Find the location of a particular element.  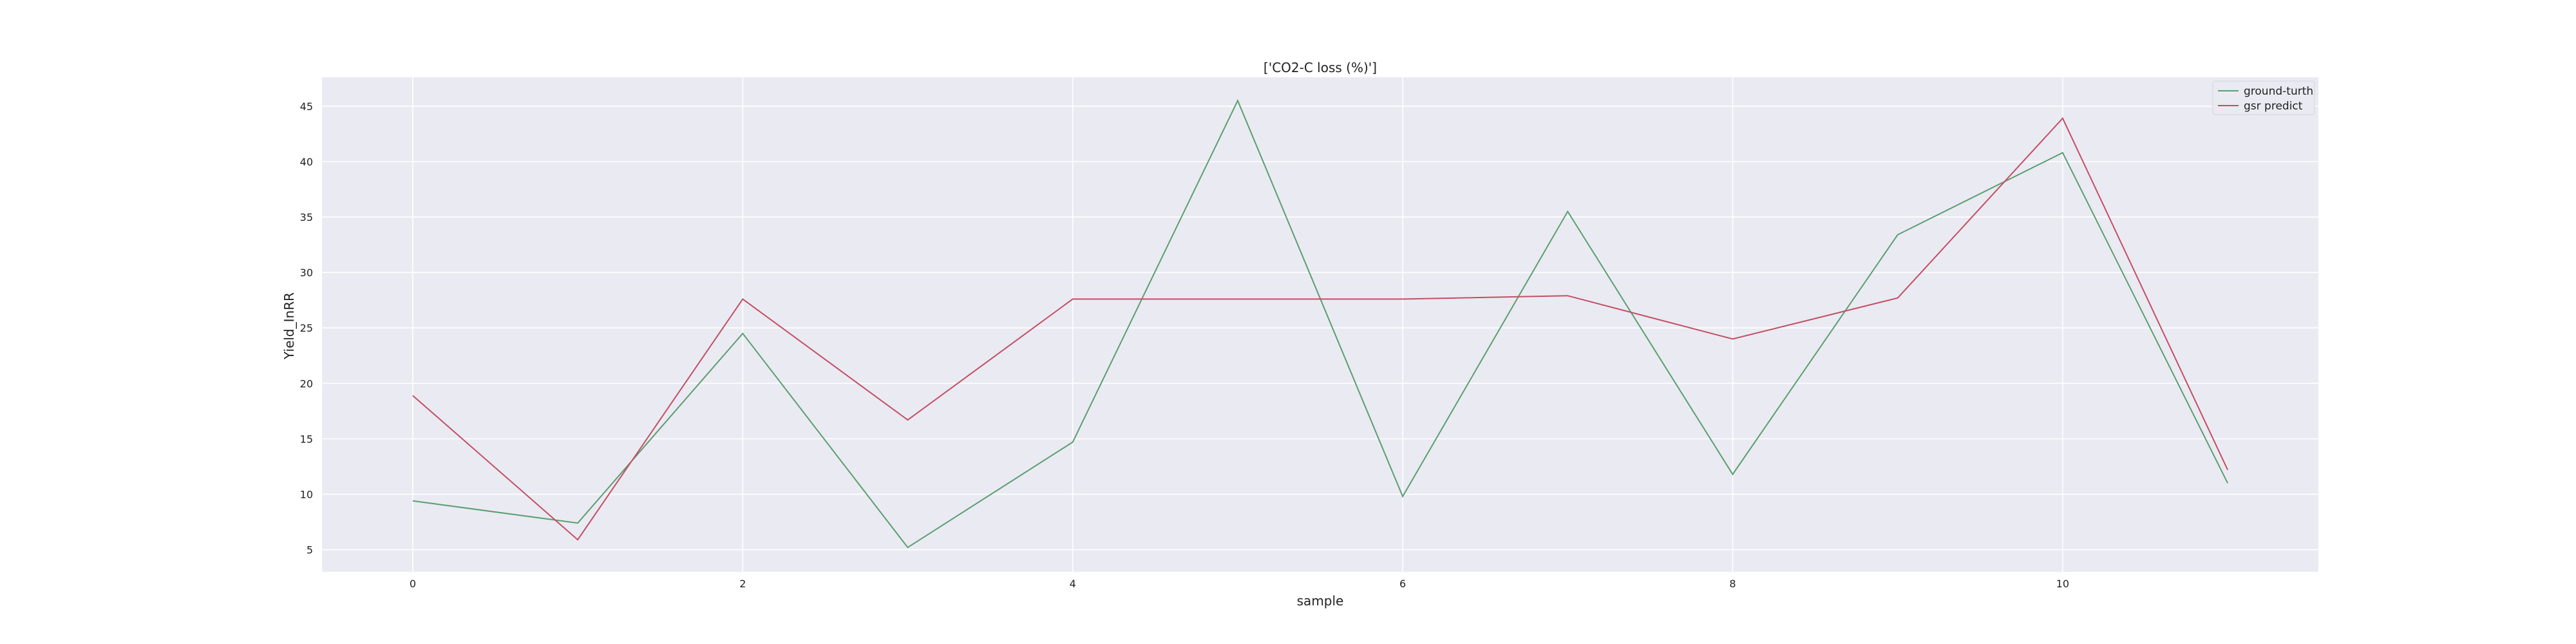

y-tick-label: 15 is located at coordinates (306, 439).